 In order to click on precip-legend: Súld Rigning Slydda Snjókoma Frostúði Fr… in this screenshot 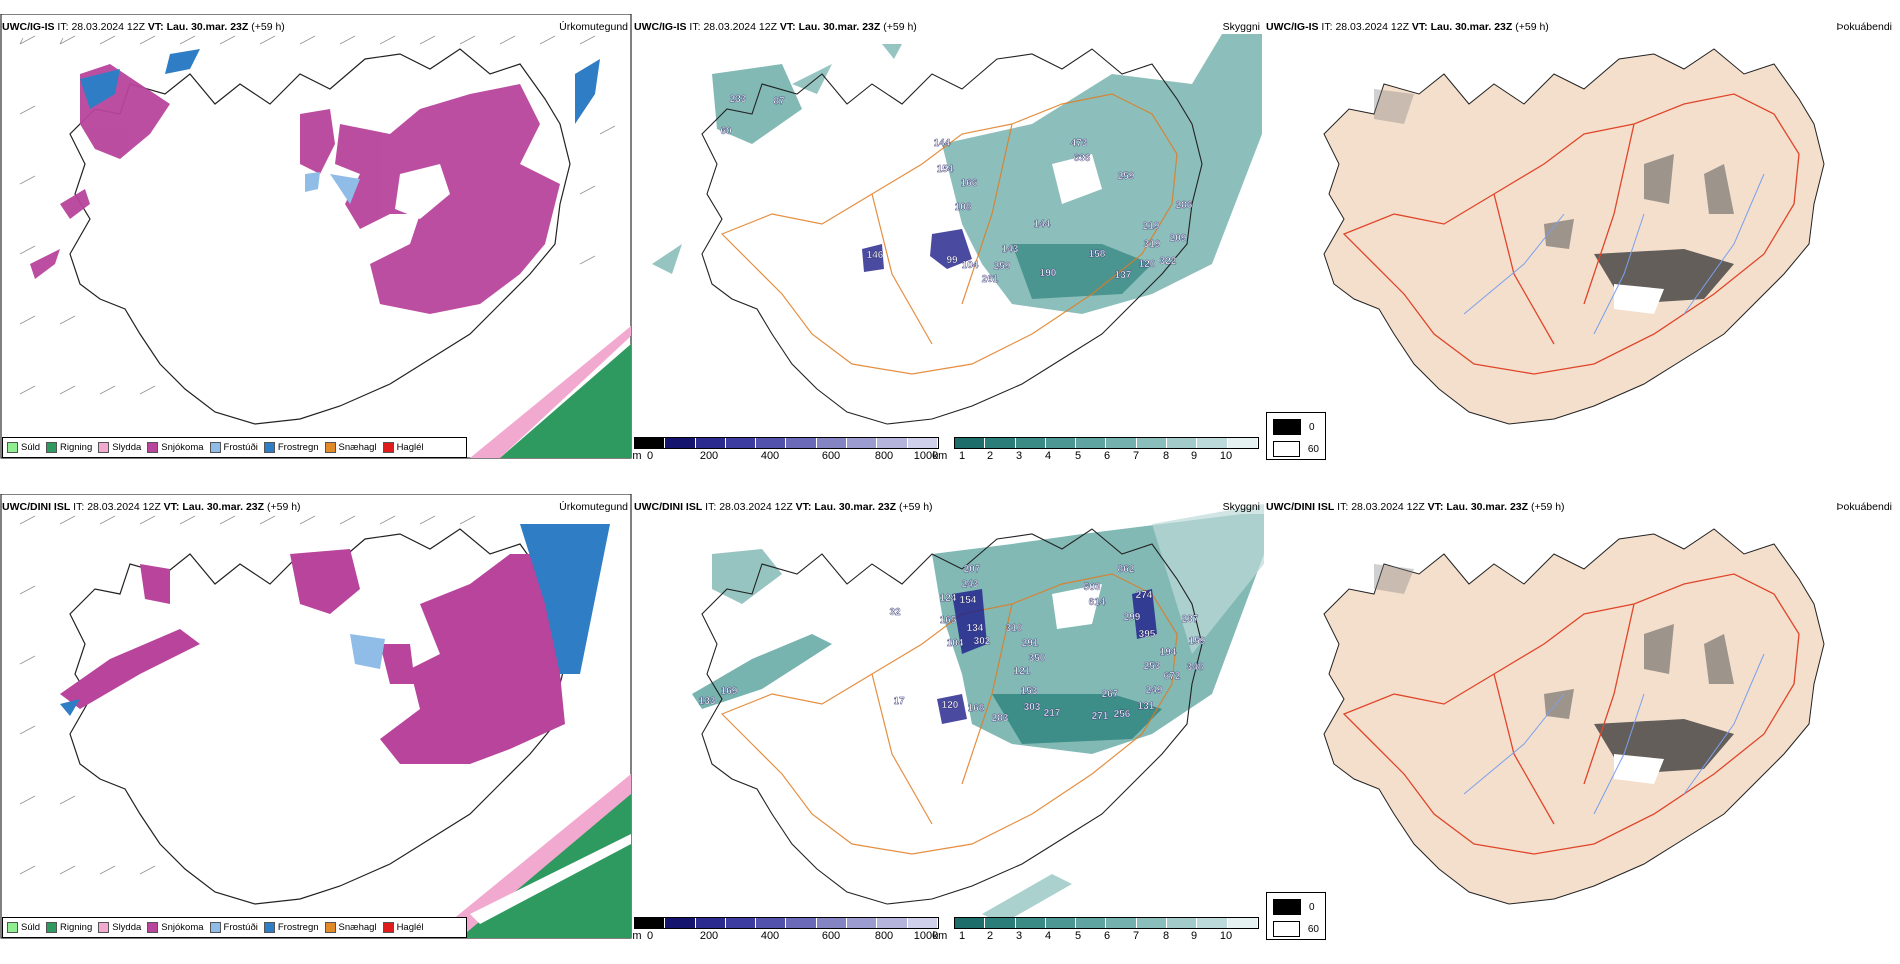, I will do `click(234, 927)`.